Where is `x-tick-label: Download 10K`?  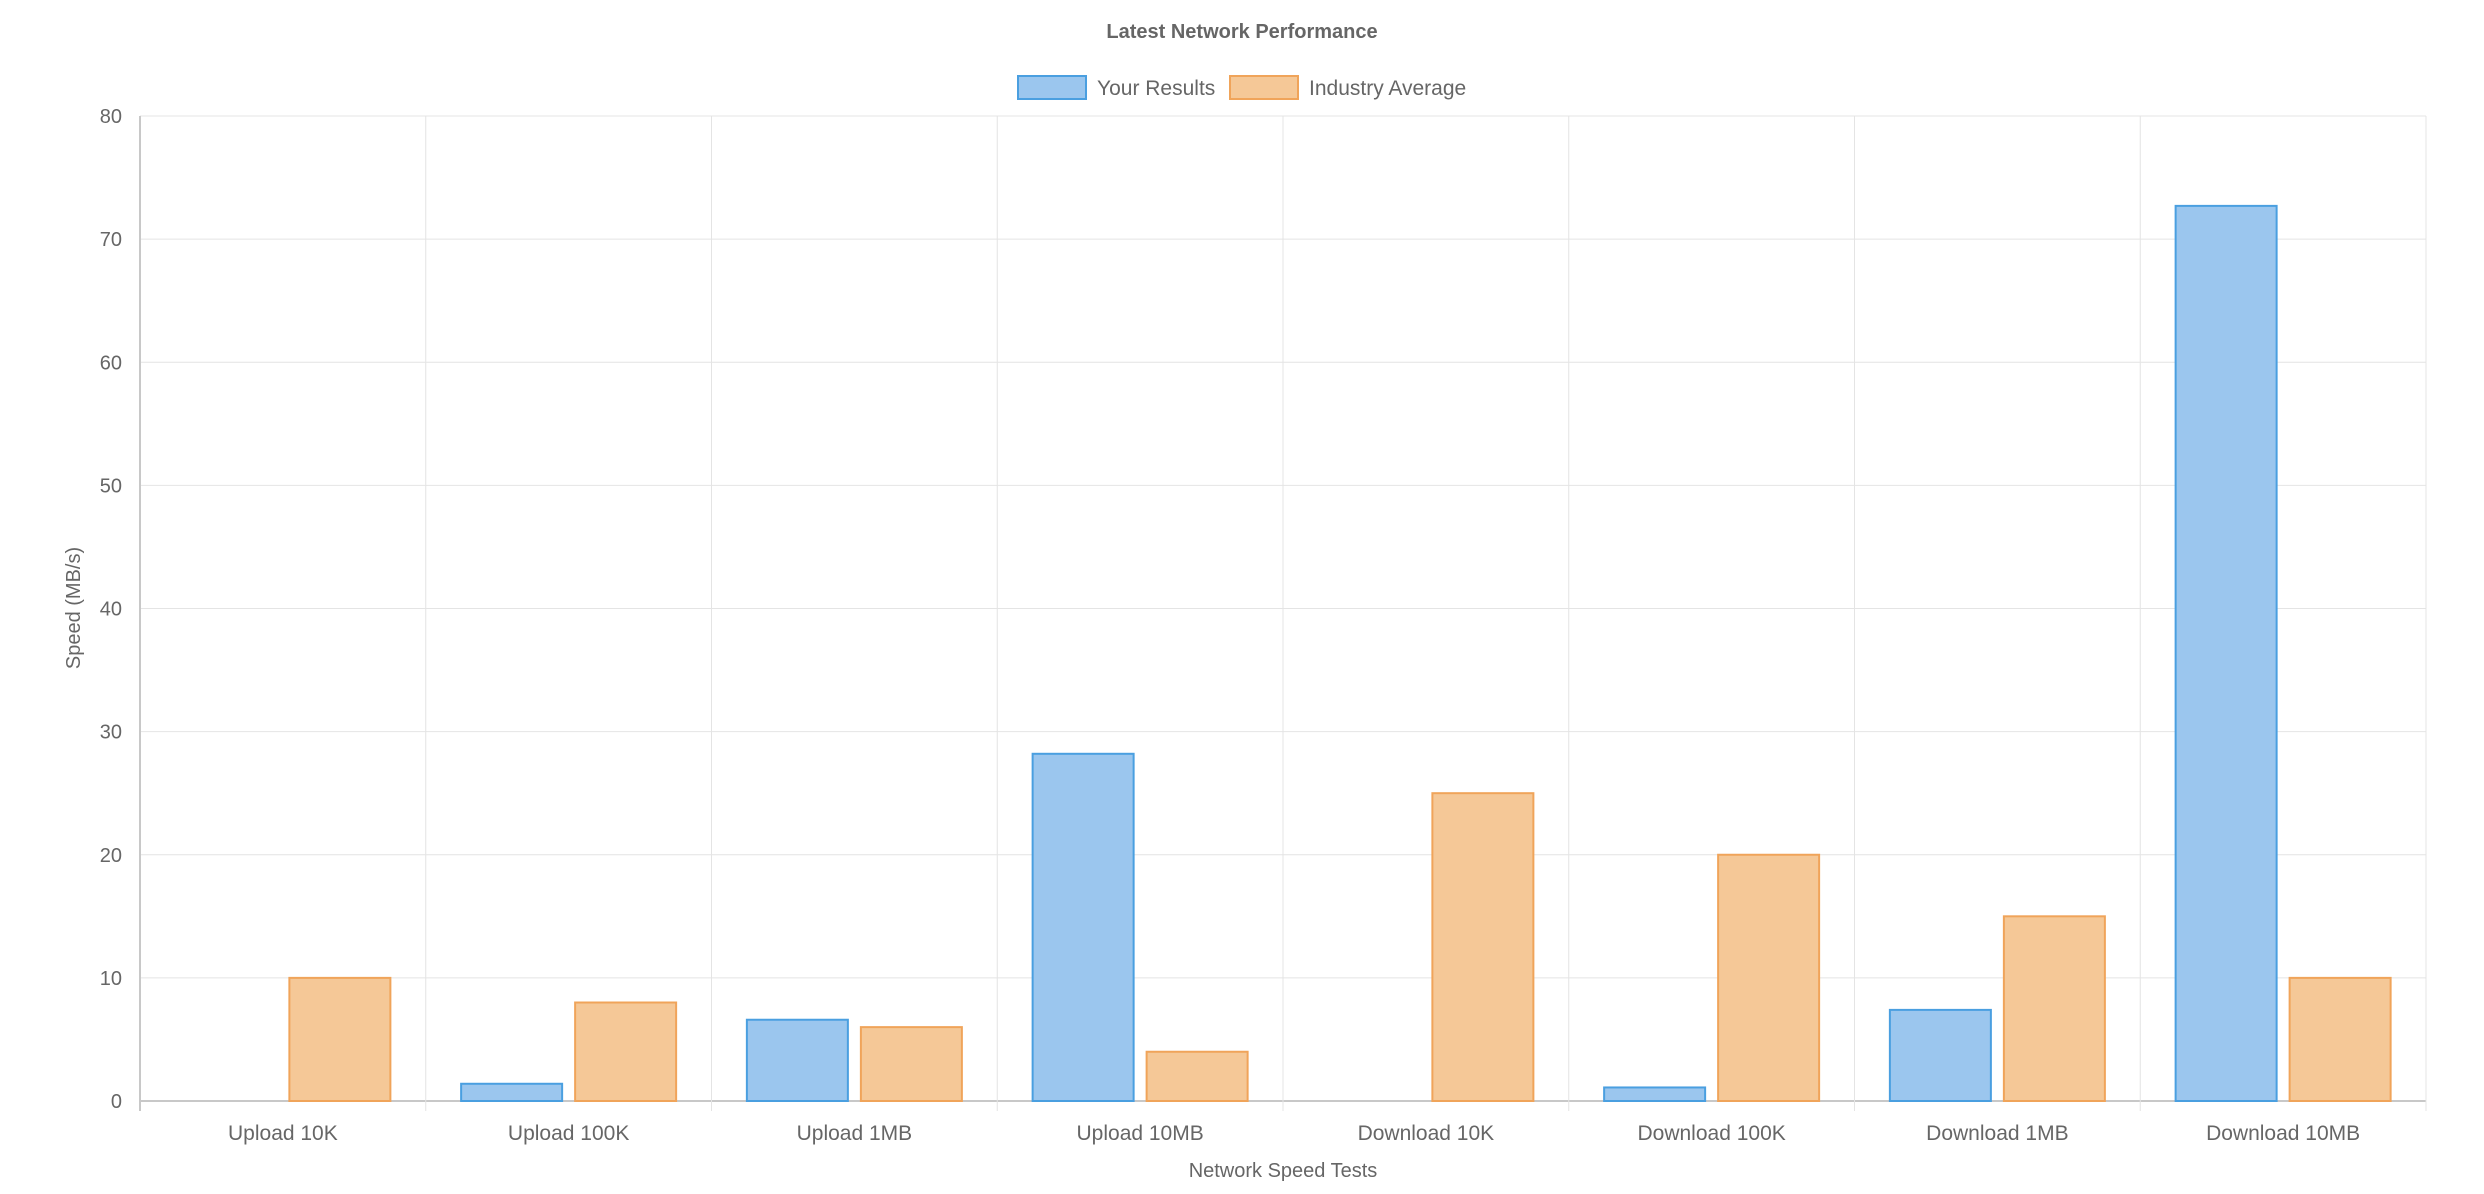
x-tick-label: Download 10K is located at coordinates (1426, 1133).